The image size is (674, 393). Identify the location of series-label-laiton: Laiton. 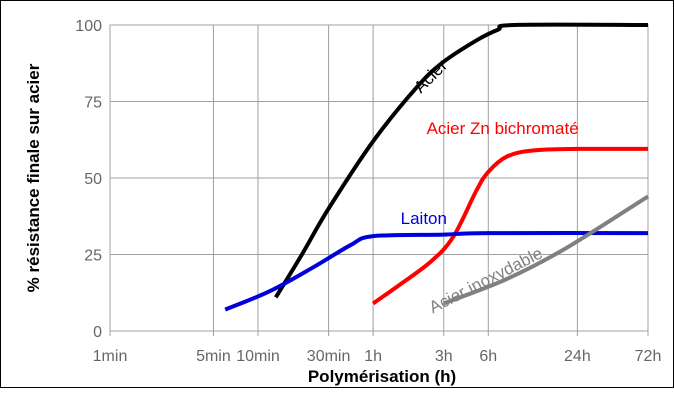
(424, 218).